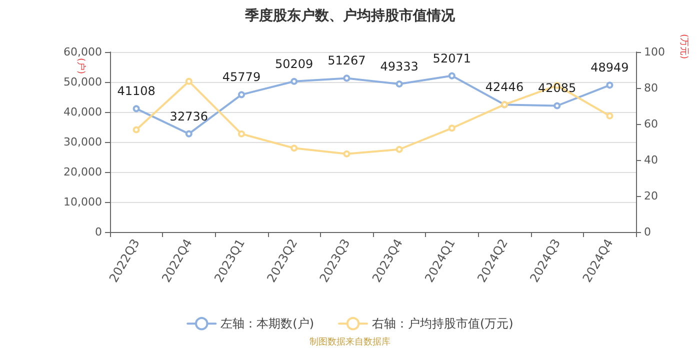  I want to click on legend-label: 左轴：本期数(户), so click(267, 323).